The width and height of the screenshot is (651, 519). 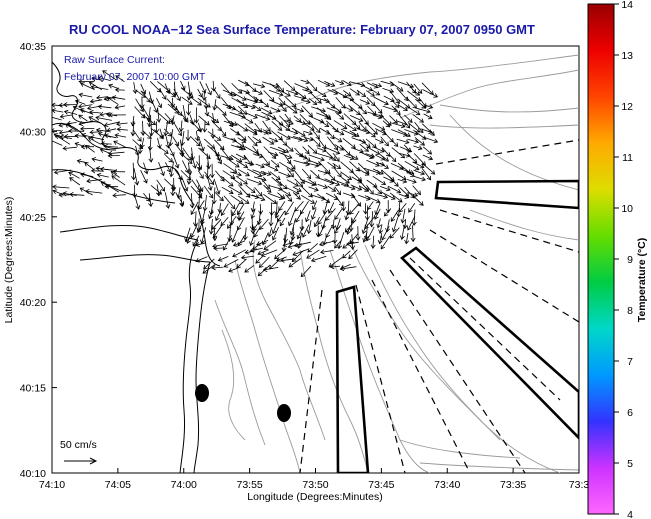 What do you see at coordinates (627, 56) in the screenshot?
I see `colorbar-tick-label: 13` at bounding box center [627, 56].